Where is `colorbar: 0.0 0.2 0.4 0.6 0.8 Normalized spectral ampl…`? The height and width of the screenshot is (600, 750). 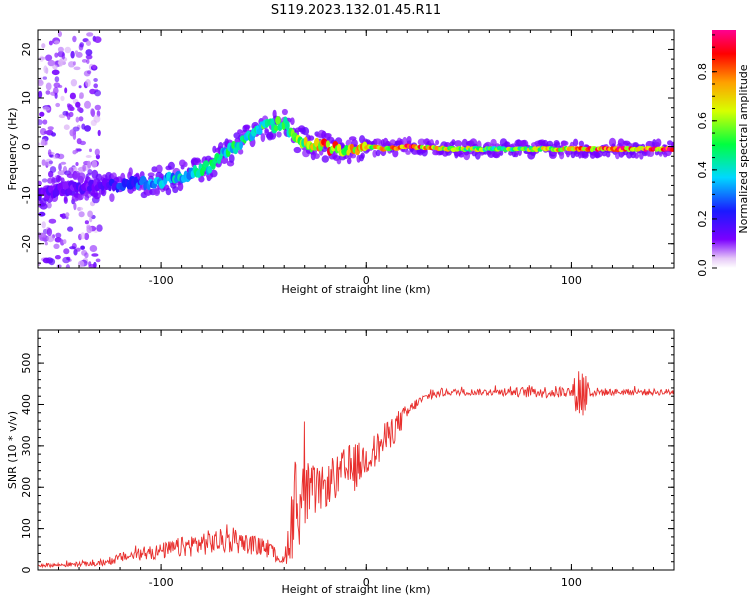 colorbar: 0.0 0.2 0.4 0.6 0.8 Normalized spectral ampl… is located at coordinates (723, 153).